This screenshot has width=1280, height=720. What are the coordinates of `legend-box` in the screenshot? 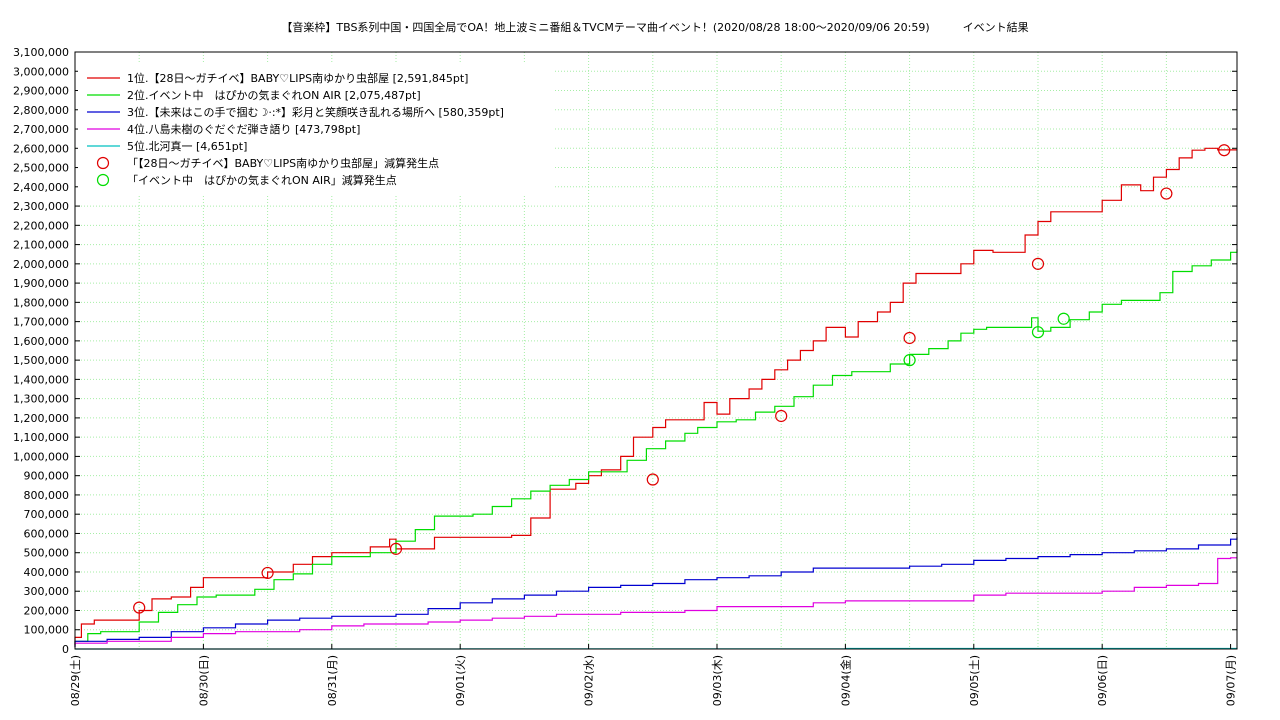 It's located at (316, 129).